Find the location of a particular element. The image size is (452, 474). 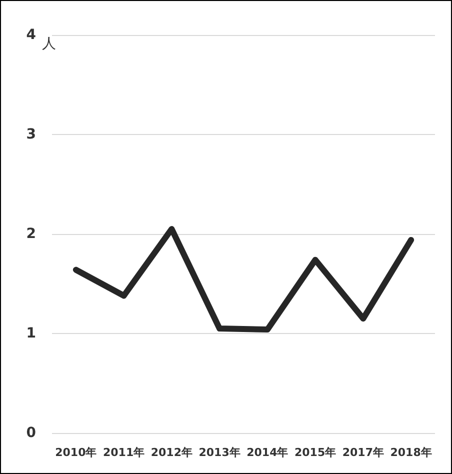

x-tick-label: 2017年 is located at coordinates (363, 452).